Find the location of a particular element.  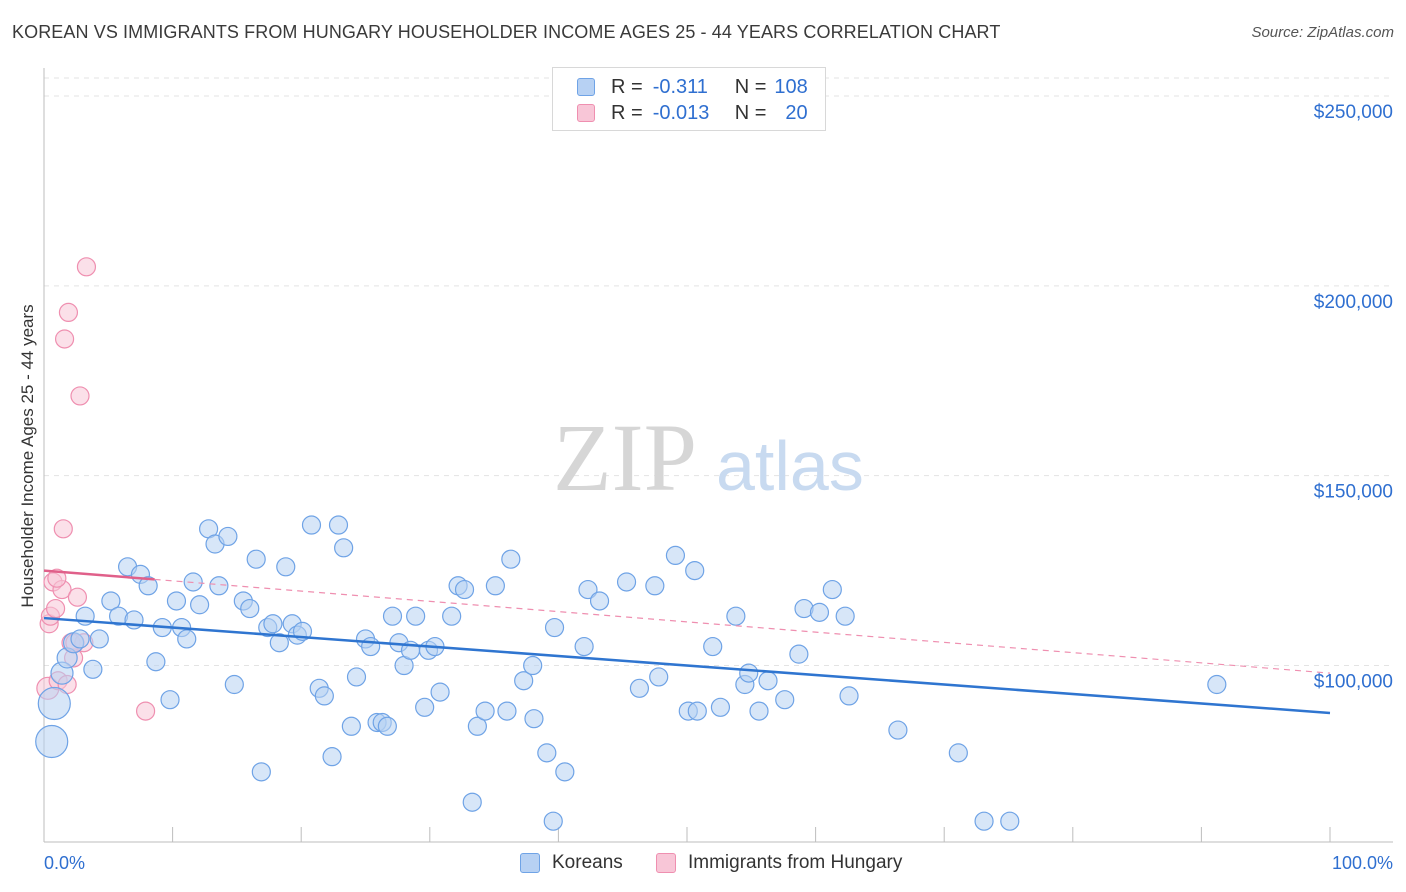

legend-swatch-koreans is located at coordinates (586, 87).